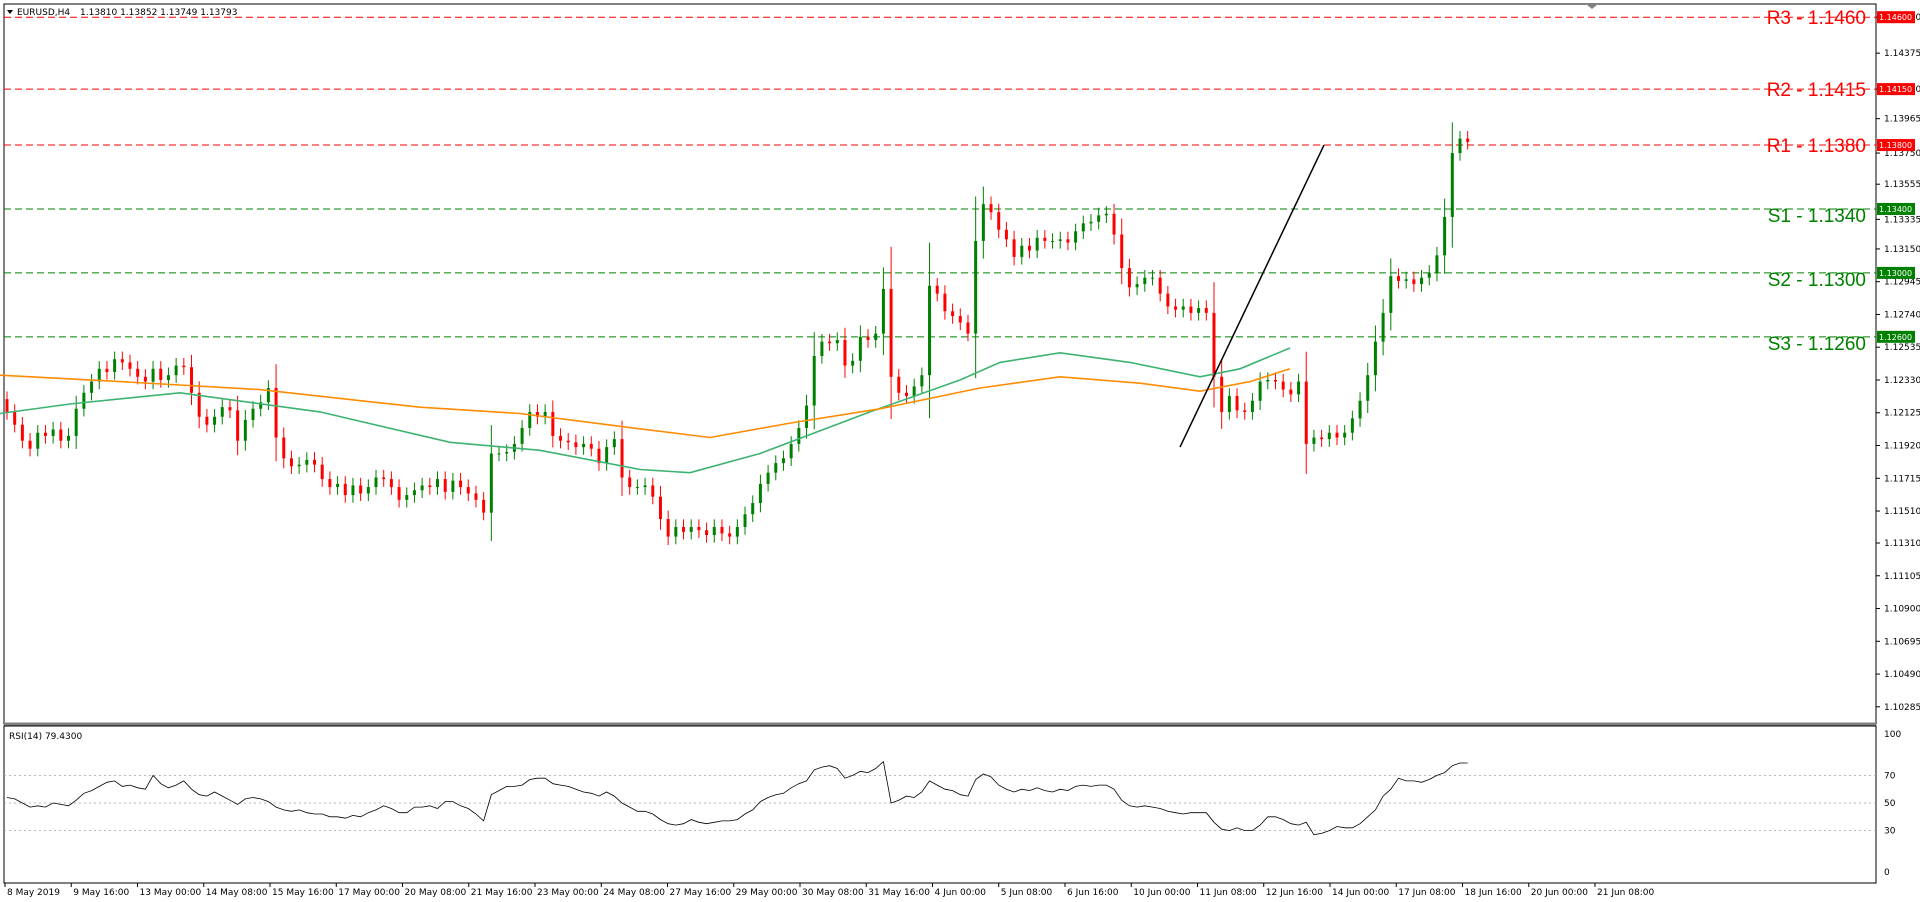 Image resolution: width=1920 pixels, height=902 pixels. I want to click on trendline-group, so click(1252, 296).